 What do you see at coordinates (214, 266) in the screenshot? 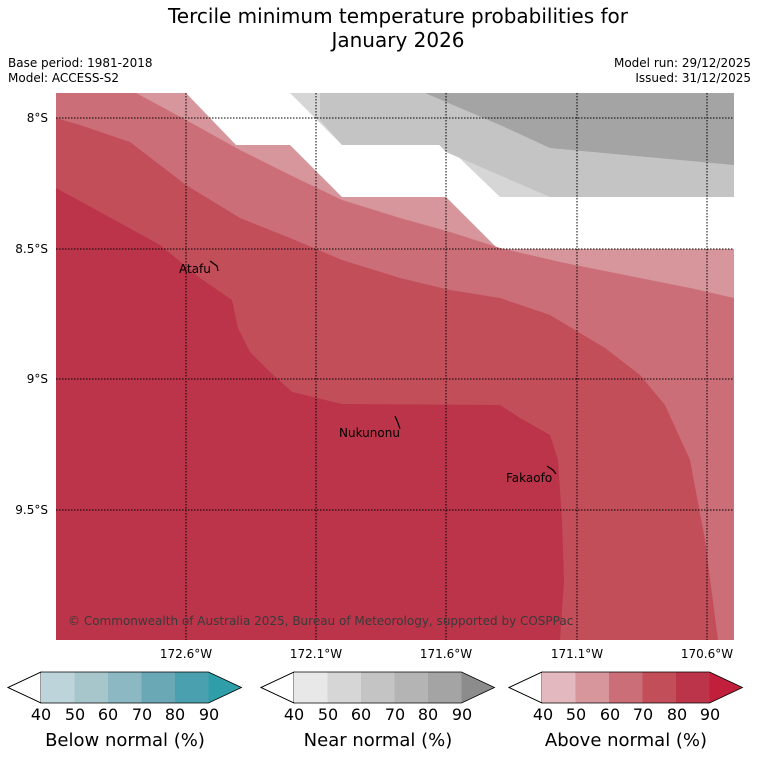
I see `atafu-island-icon` at bounding box center [214, 266].